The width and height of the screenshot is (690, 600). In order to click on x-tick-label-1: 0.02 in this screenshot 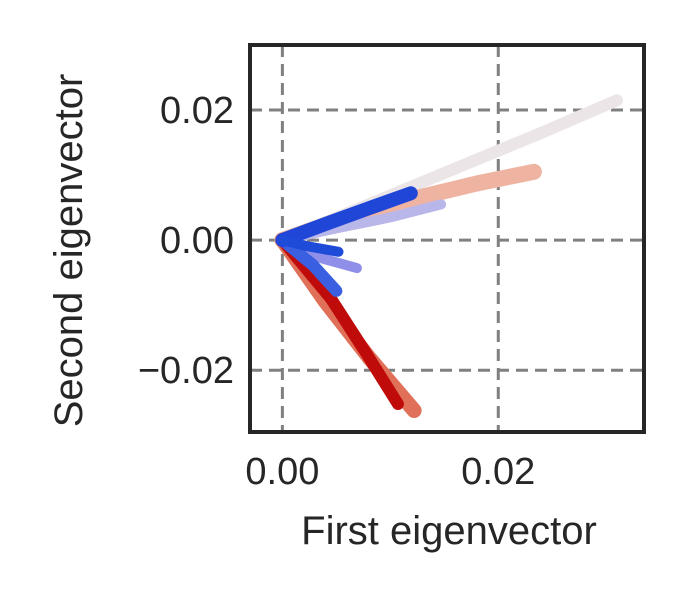, I will do `click(498, 472)`.